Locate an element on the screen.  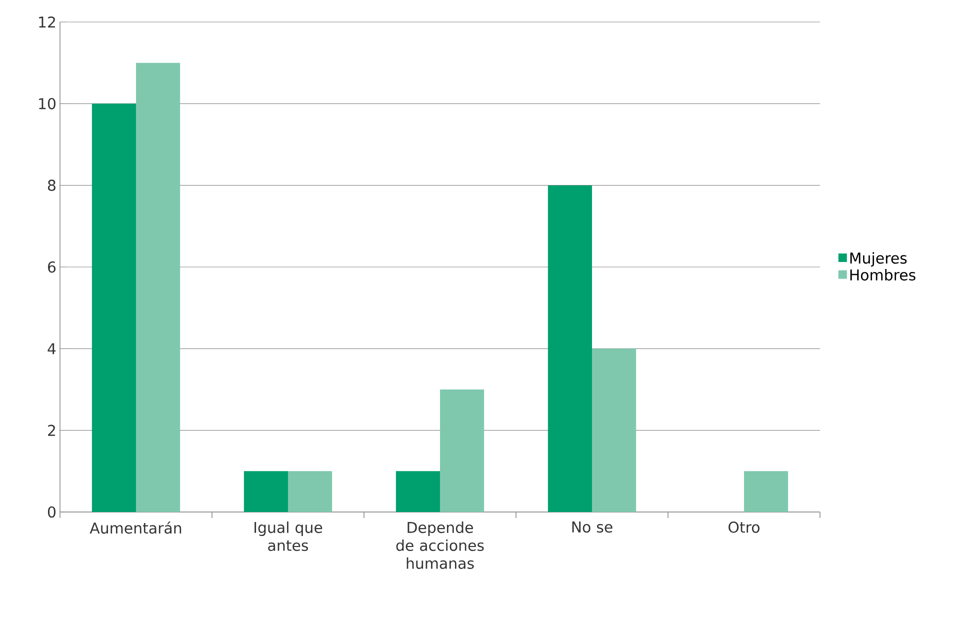
y-tick-label: 6 is located at coordinates (52, 267).